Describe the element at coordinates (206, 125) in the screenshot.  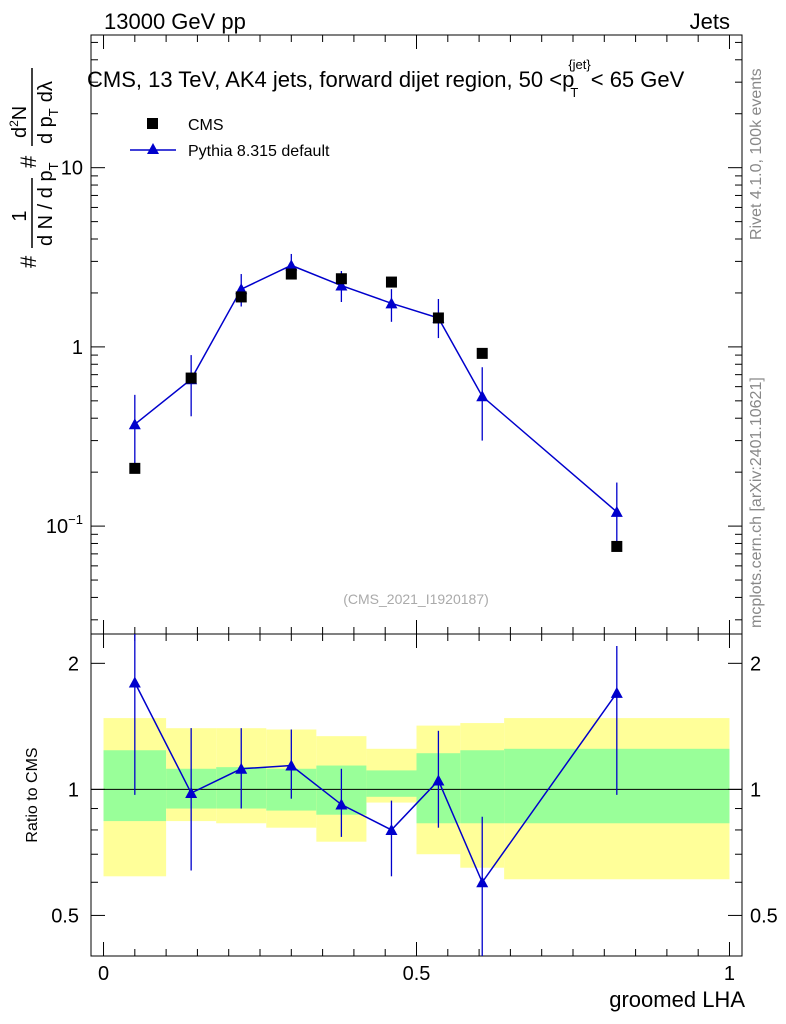
I see `legend-label-cms: CMS` at that location.